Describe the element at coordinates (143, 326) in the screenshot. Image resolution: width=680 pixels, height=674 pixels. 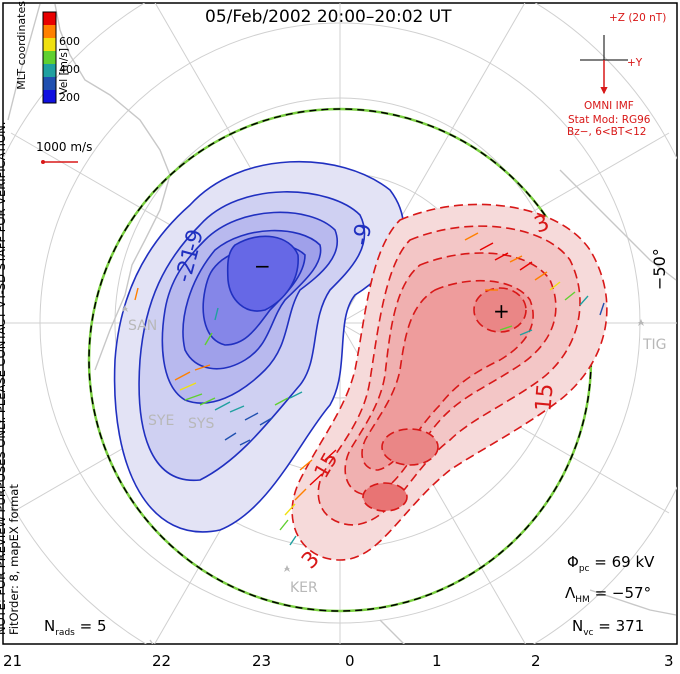
I see `station-san: SAN` at that location.